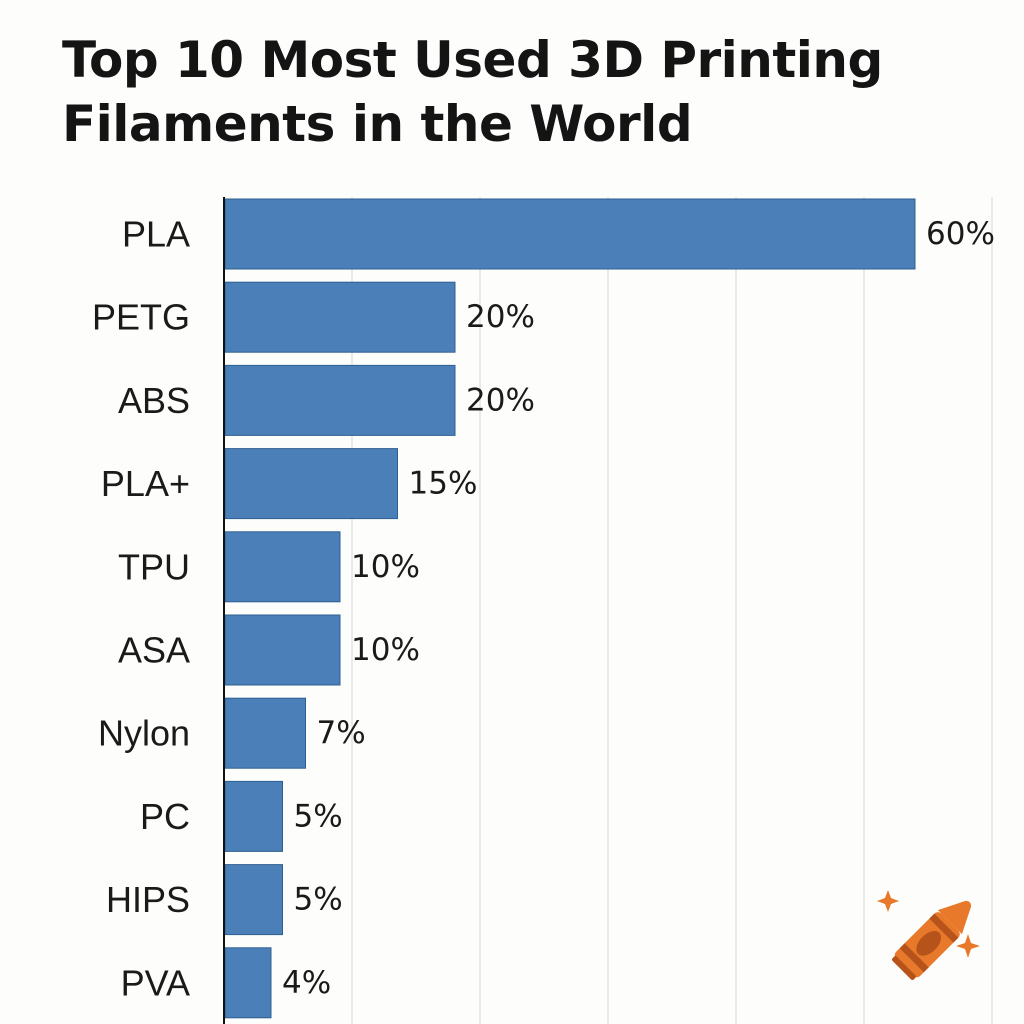  I want to click on bar-nylon, so click(265, 733).